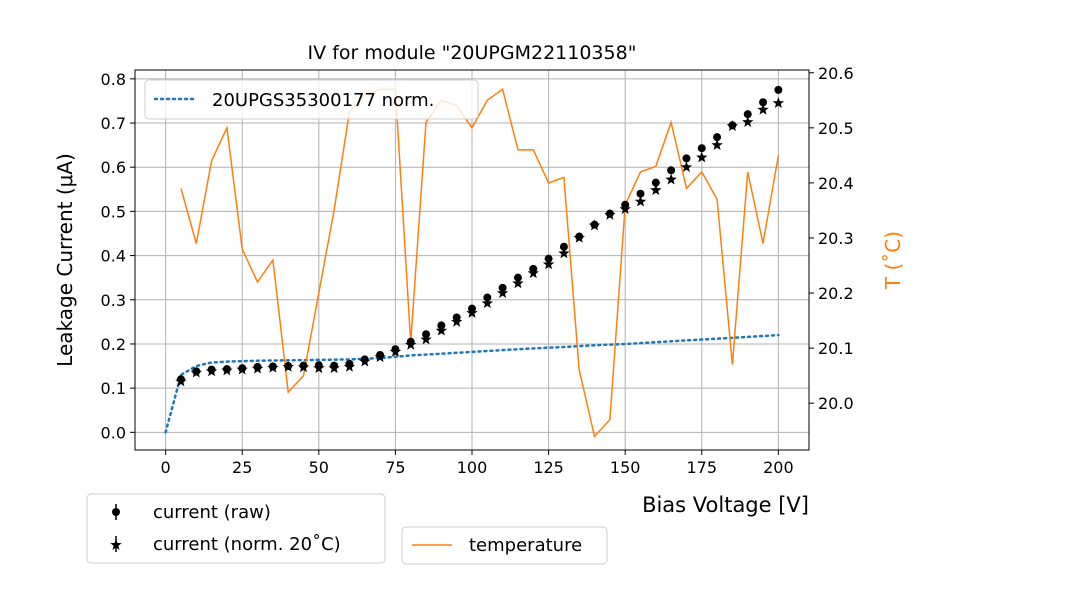 The width and height of the screenshot is (1080, 600). I want to click on y-axis-label: Leakage Current (μA), so click(65, 260).